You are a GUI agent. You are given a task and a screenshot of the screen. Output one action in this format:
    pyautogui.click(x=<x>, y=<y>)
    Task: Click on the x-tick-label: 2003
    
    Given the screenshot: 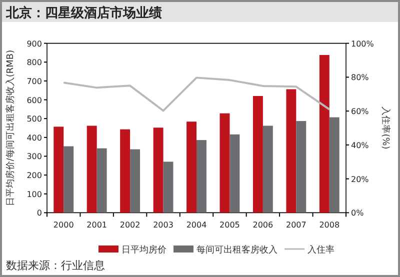 What is the action you would take?
    pyautogui.click(x=163, y=225)
    